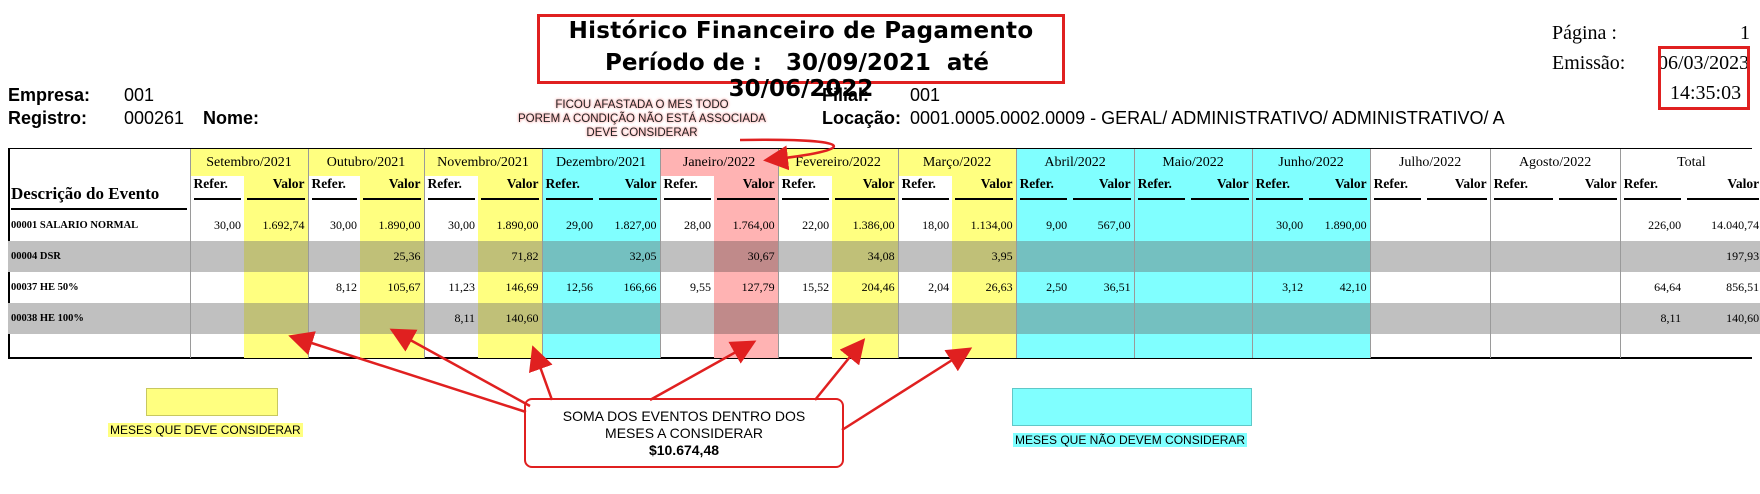 The height and width of the screenshot is (494, 1760). I want to click on arrow-to-outubro, so click(460, 368).